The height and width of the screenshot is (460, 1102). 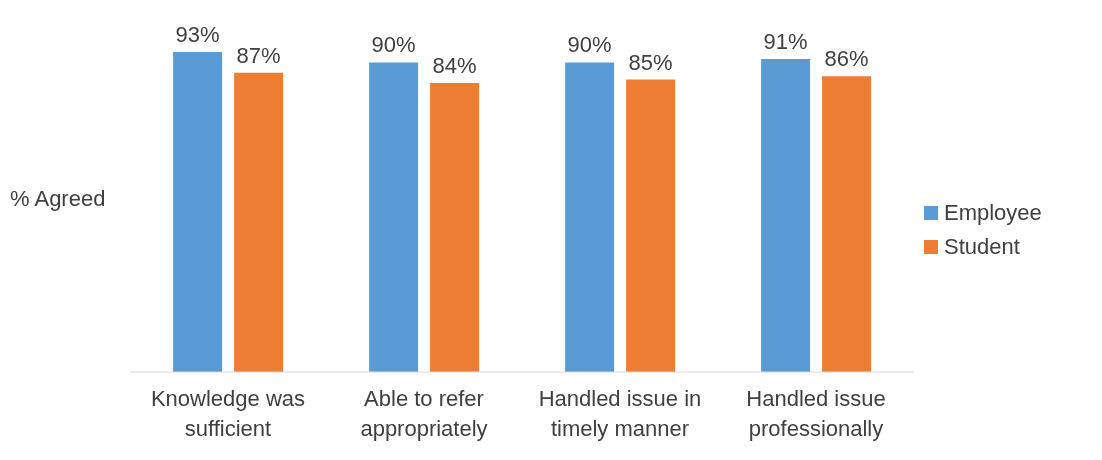 What do you see at coordinates (816, 413) in the screenshot?
I see `x-tick-label: Handled issue professionally` at bounding box center [816, 413].